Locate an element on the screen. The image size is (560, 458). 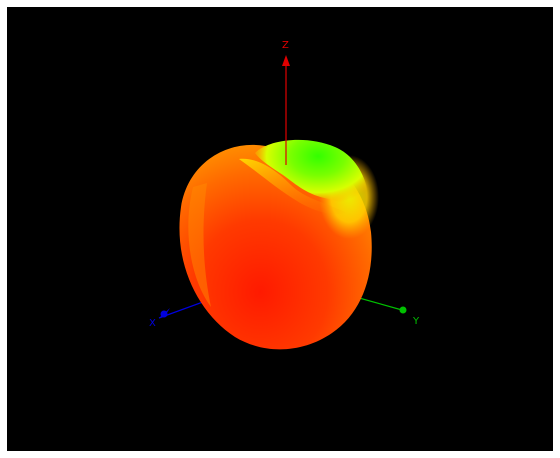
y-axis-cone is located at coordinates (403, 310).